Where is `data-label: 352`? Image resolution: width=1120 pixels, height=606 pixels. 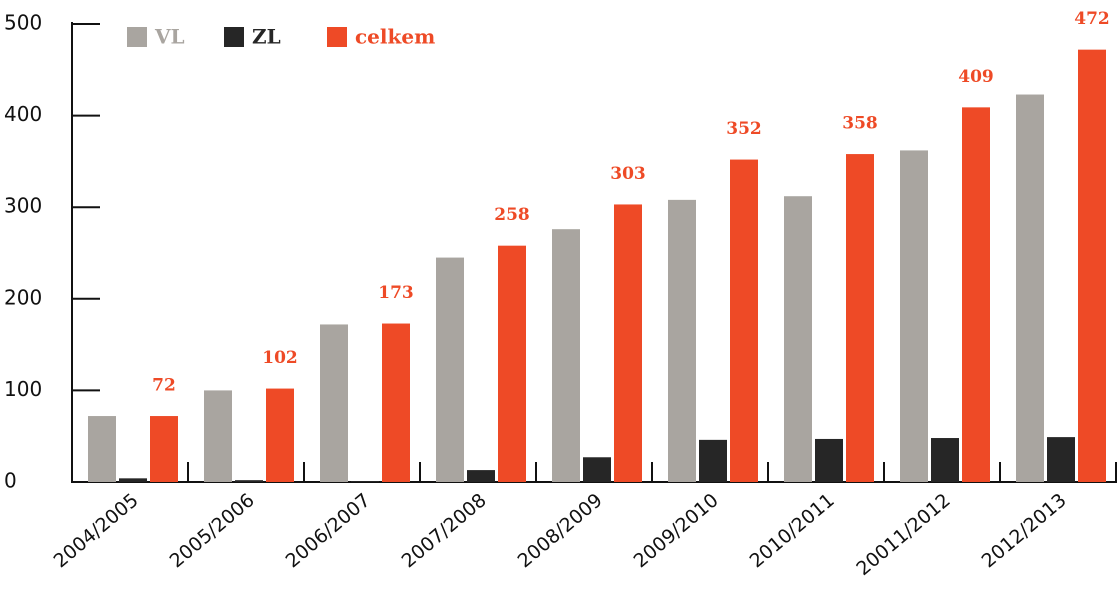
data-label: 352 is located at coordinates (744, 129).